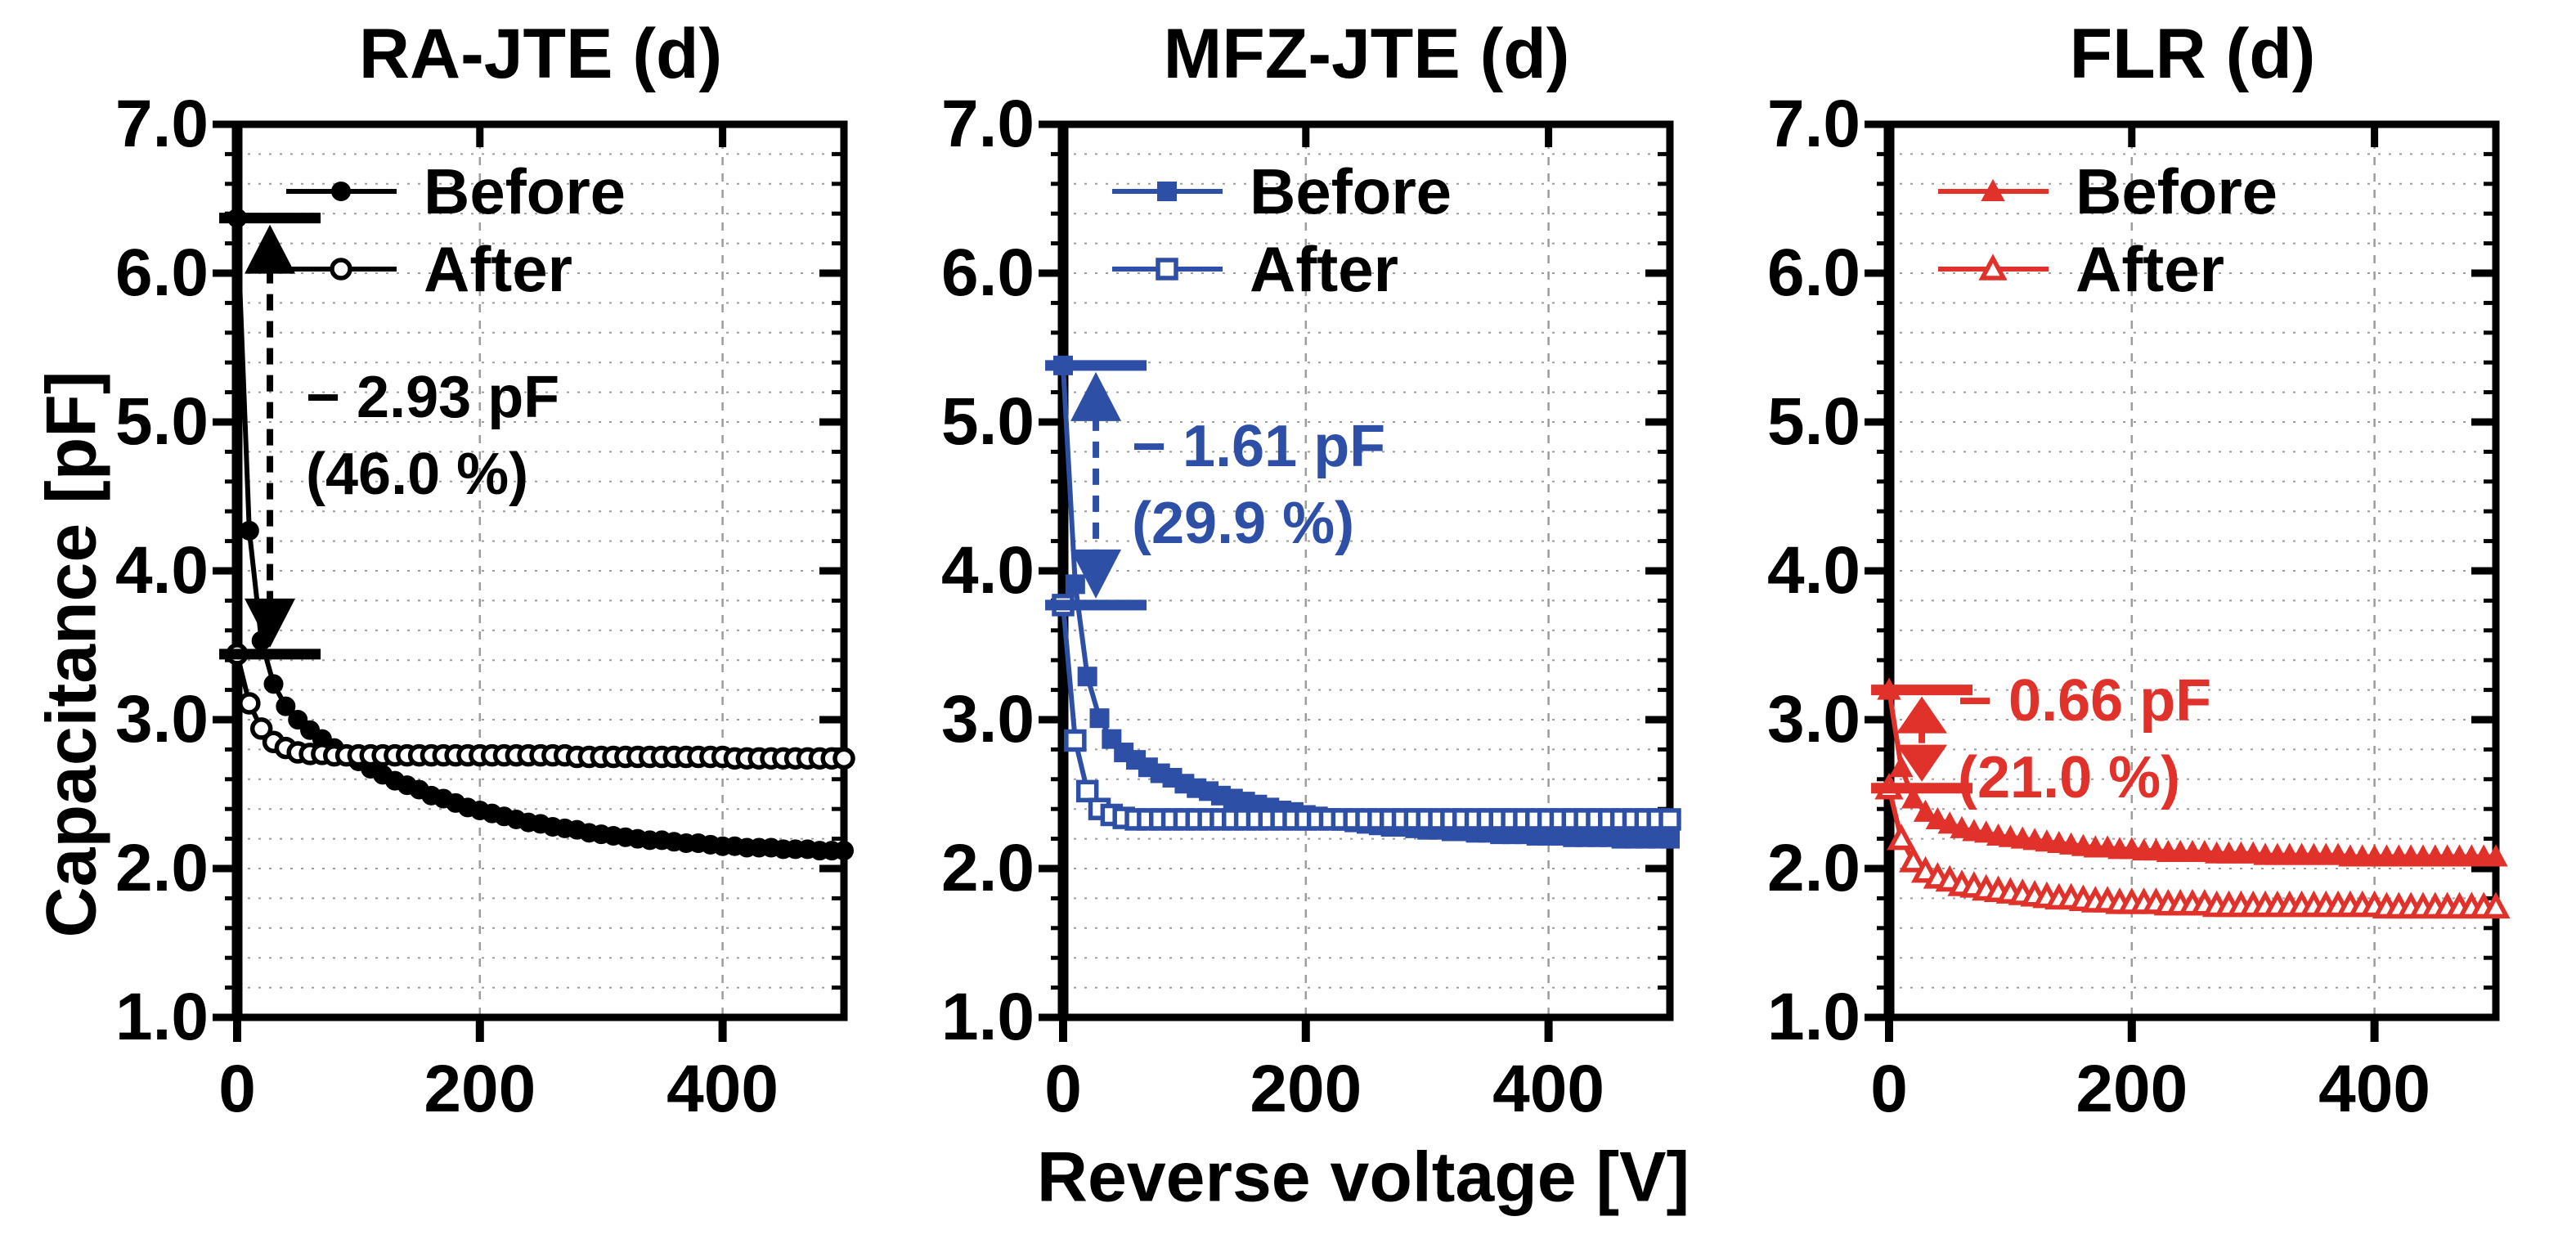 Image resolution: width=2576 pixels, height=1239 pixels. Describe the element at coordinates (417, 475) in the screenshot. I see `annotation-delta-percent: (46.0 %)` at that location.